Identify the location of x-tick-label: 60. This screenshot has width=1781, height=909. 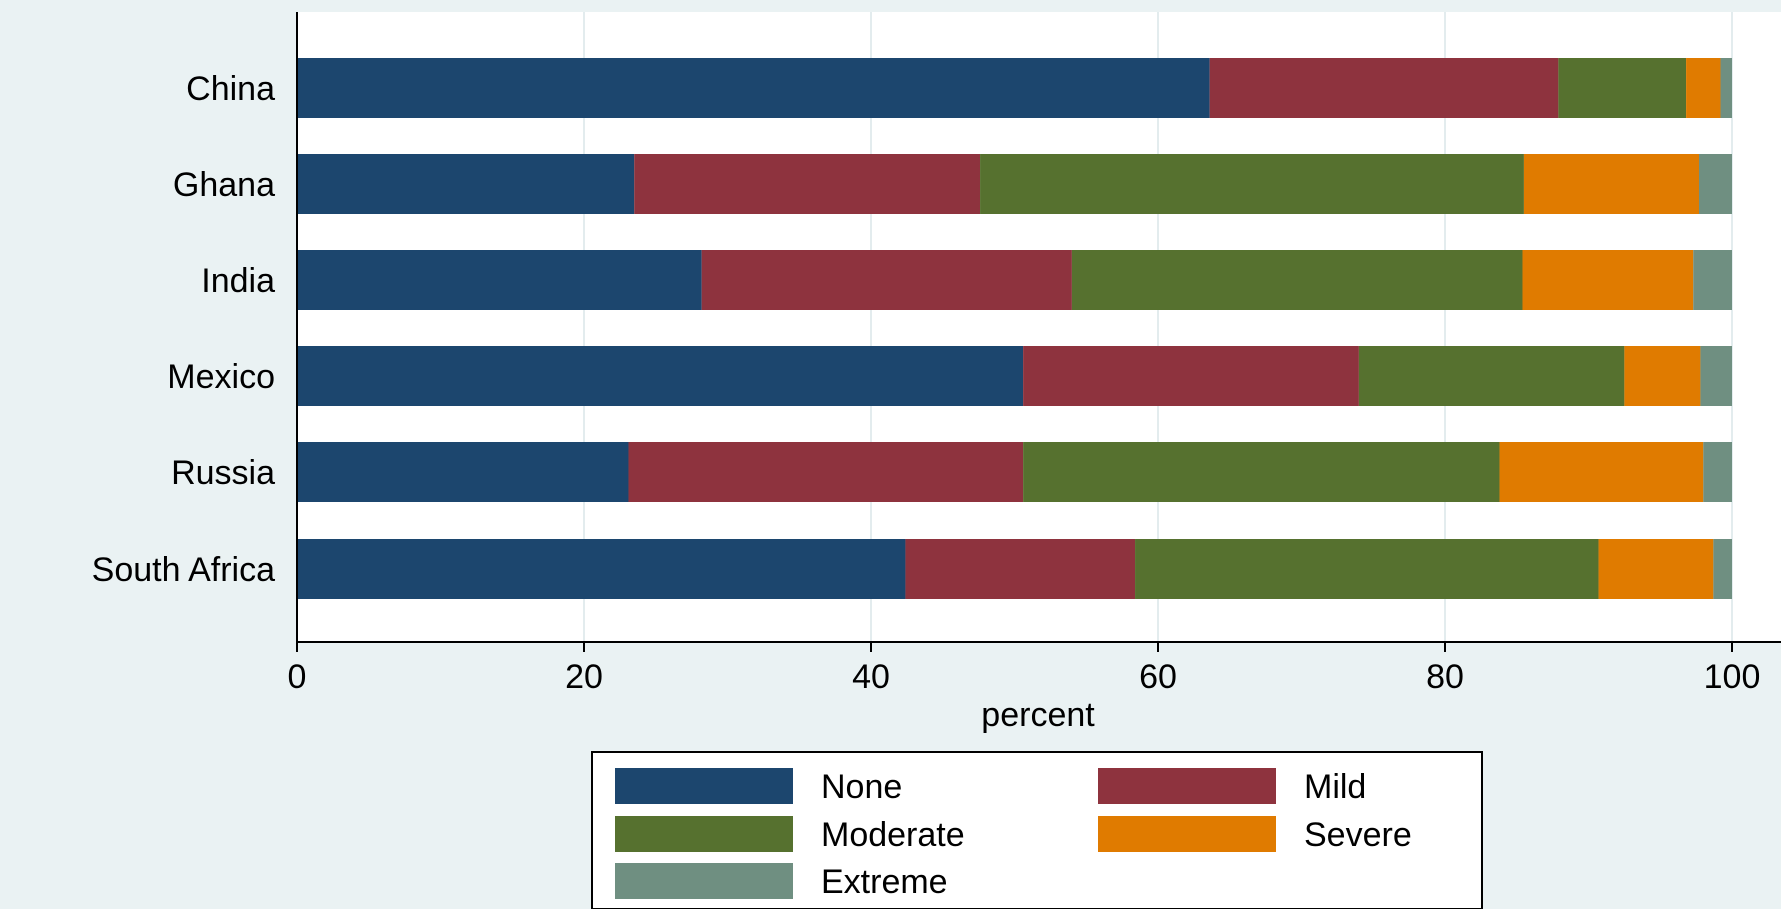
(1158, 677).